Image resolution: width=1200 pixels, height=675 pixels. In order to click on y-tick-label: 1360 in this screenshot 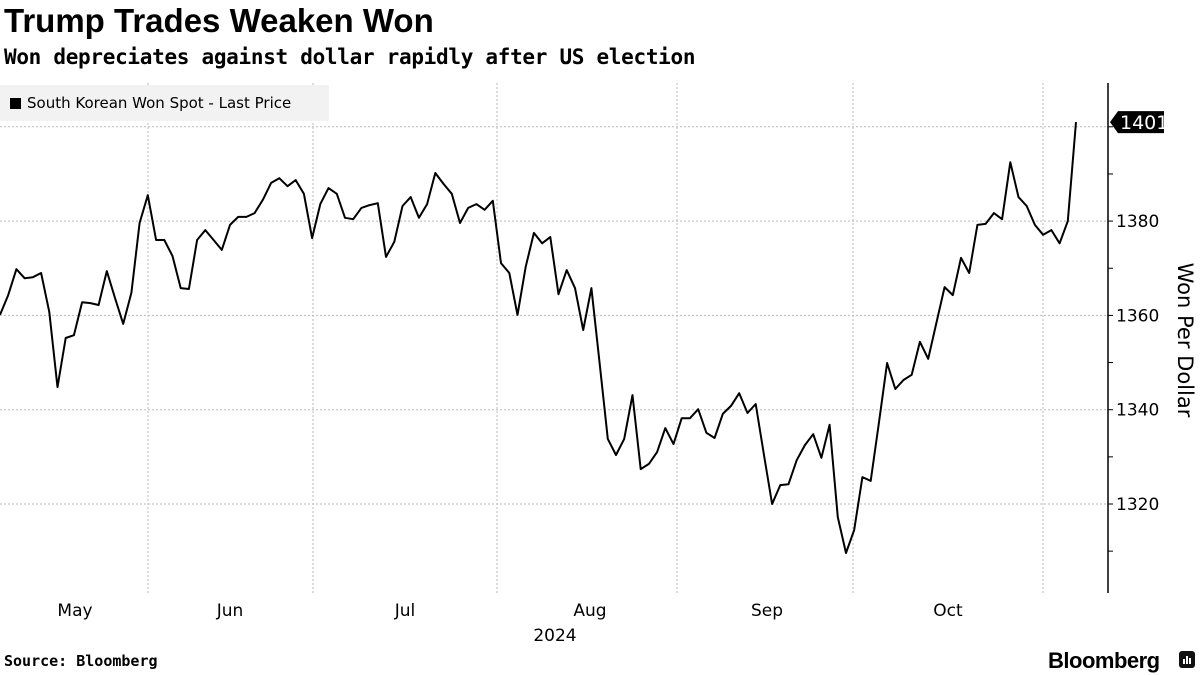, I will do `click(1137, 316)`.